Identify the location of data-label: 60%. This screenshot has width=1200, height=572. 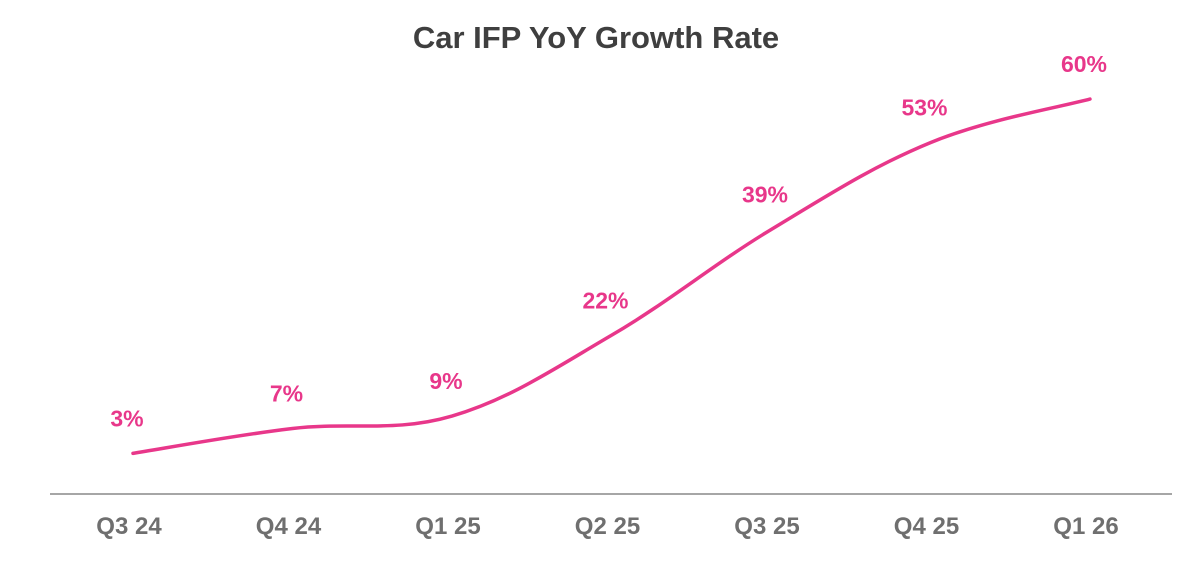
(1084, 64).